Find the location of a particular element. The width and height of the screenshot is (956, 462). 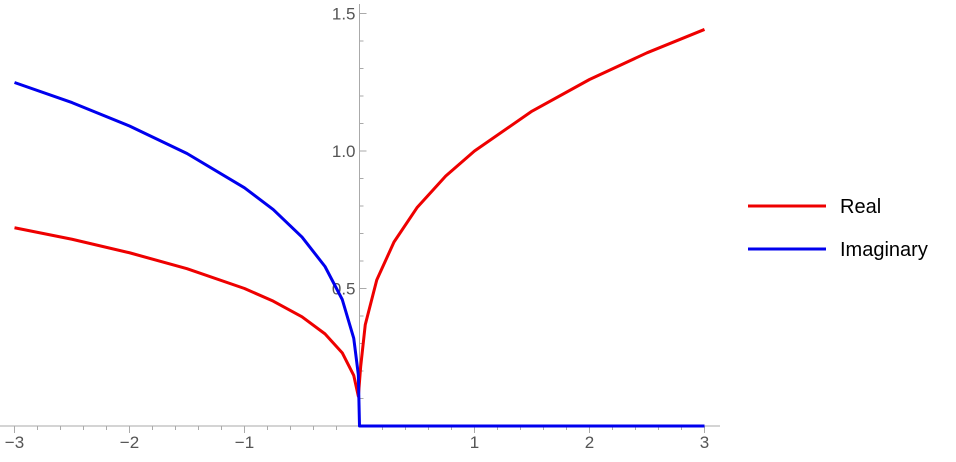

y-tick-label: 1.0 is located at coordinates (344, 151).